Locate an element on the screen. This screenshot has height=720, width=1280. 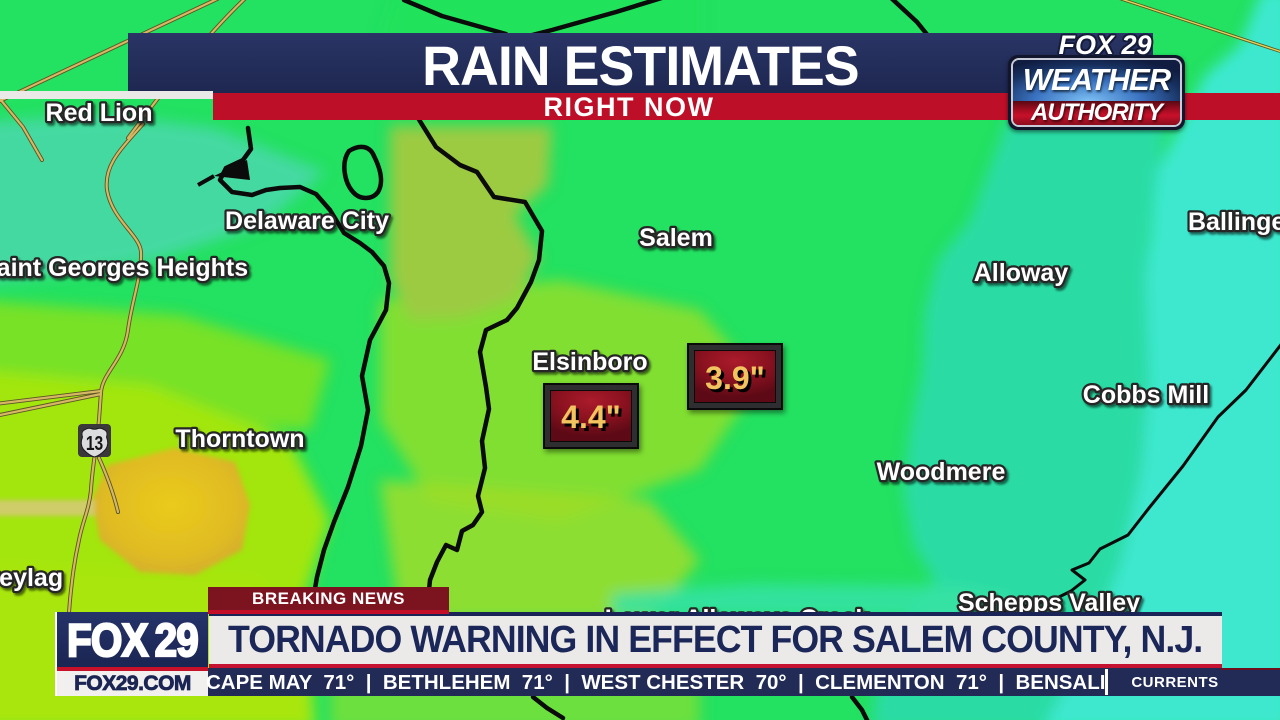
svg-text: Salem is located at coordinates (676, 238).